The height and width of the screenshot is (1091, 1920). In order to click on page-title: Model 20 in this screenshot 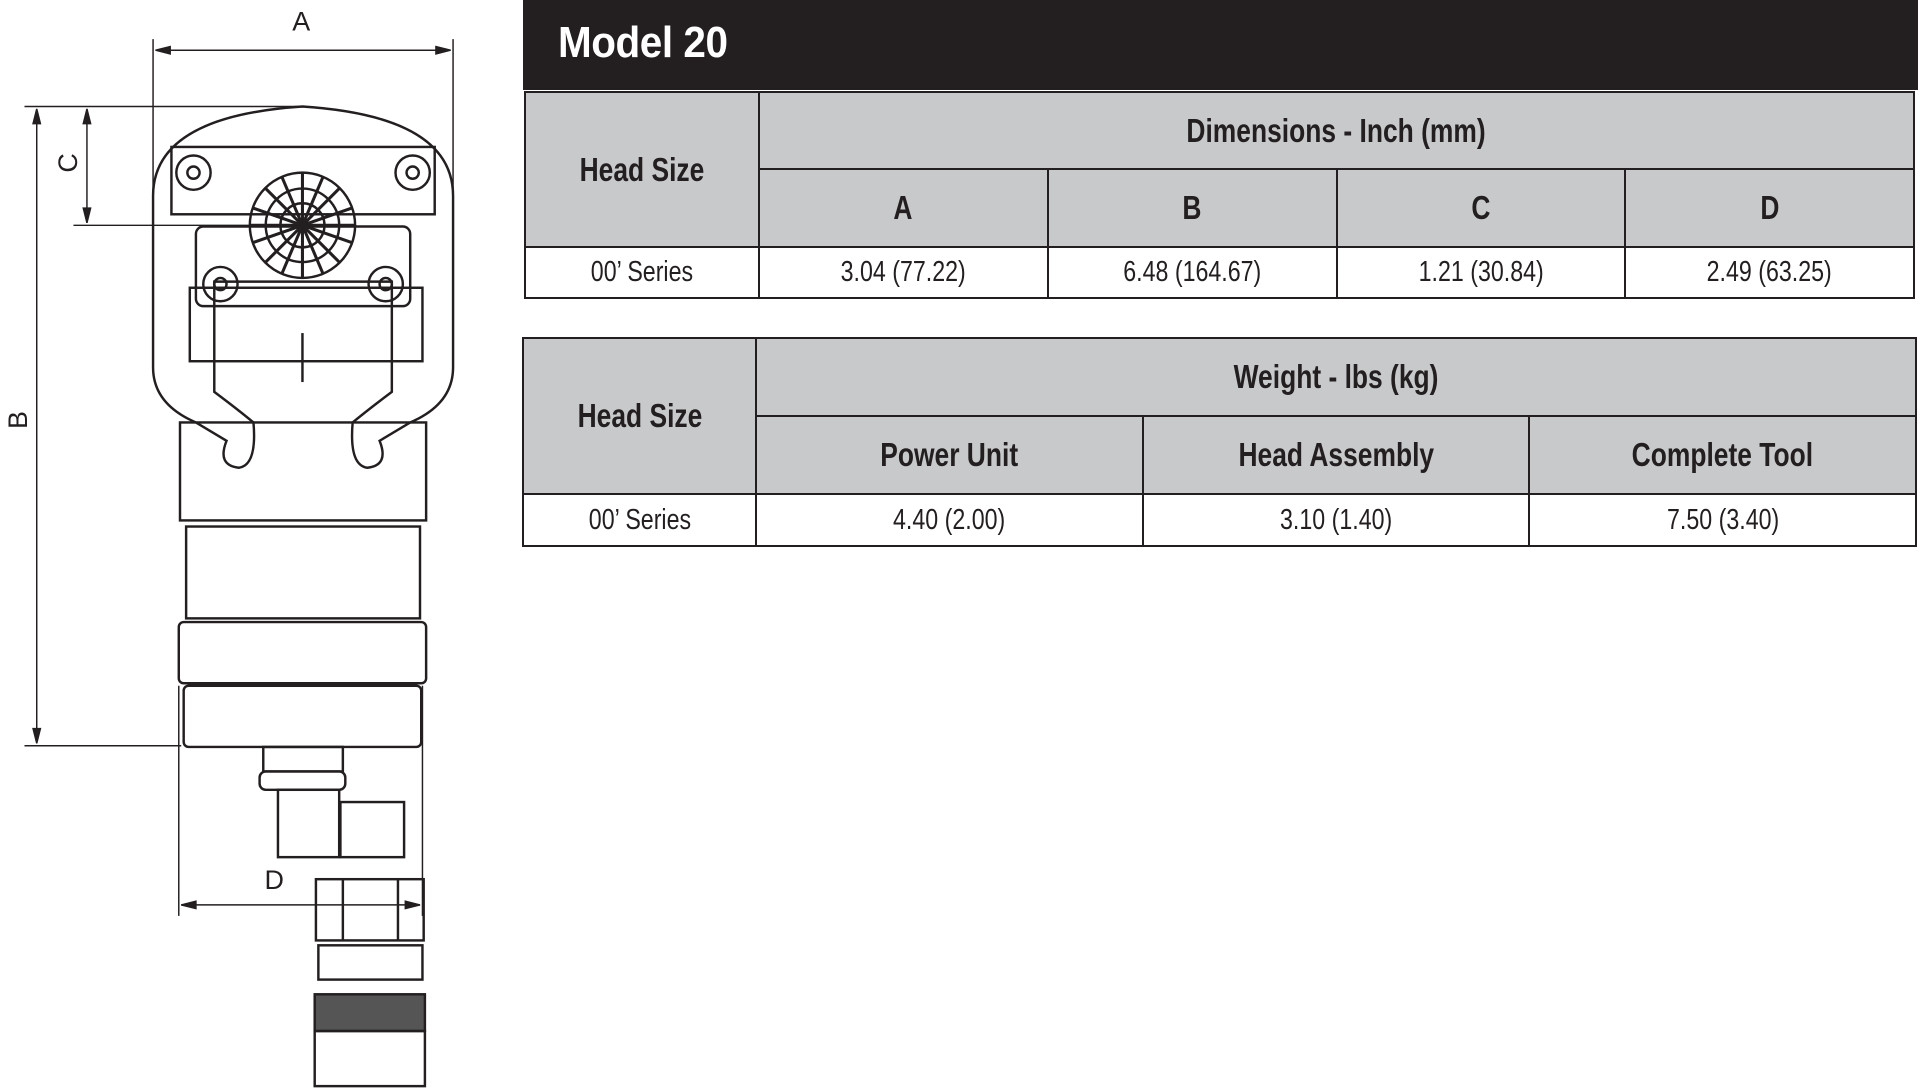, I will do `click(643, 42)`.